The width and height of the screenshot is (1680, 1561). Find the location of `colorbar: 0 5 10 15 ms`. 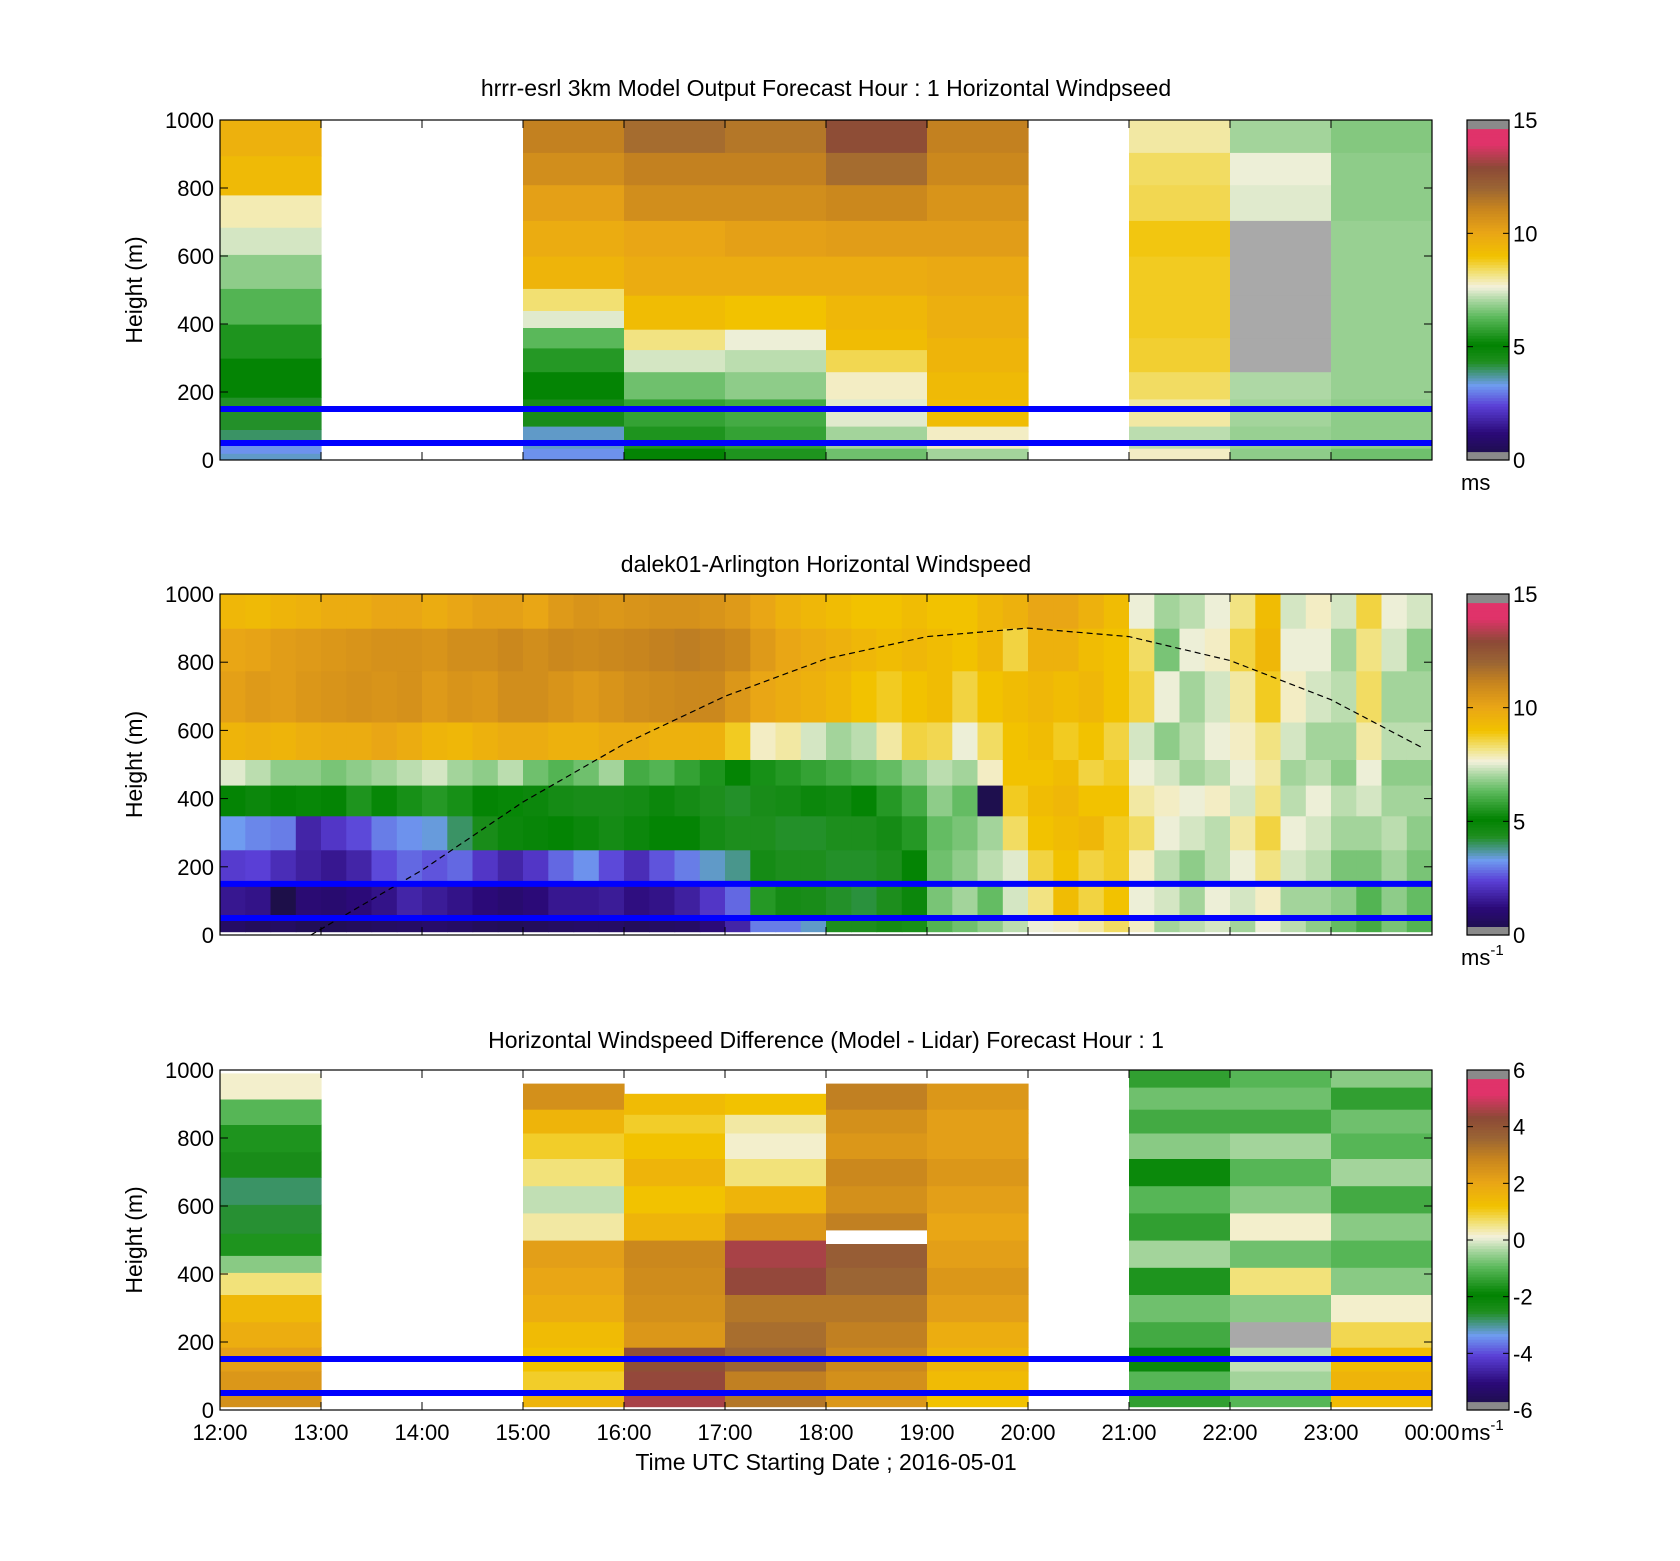

colorbar: 0 5 10 15 ms is located at coordinates (1499, 301).